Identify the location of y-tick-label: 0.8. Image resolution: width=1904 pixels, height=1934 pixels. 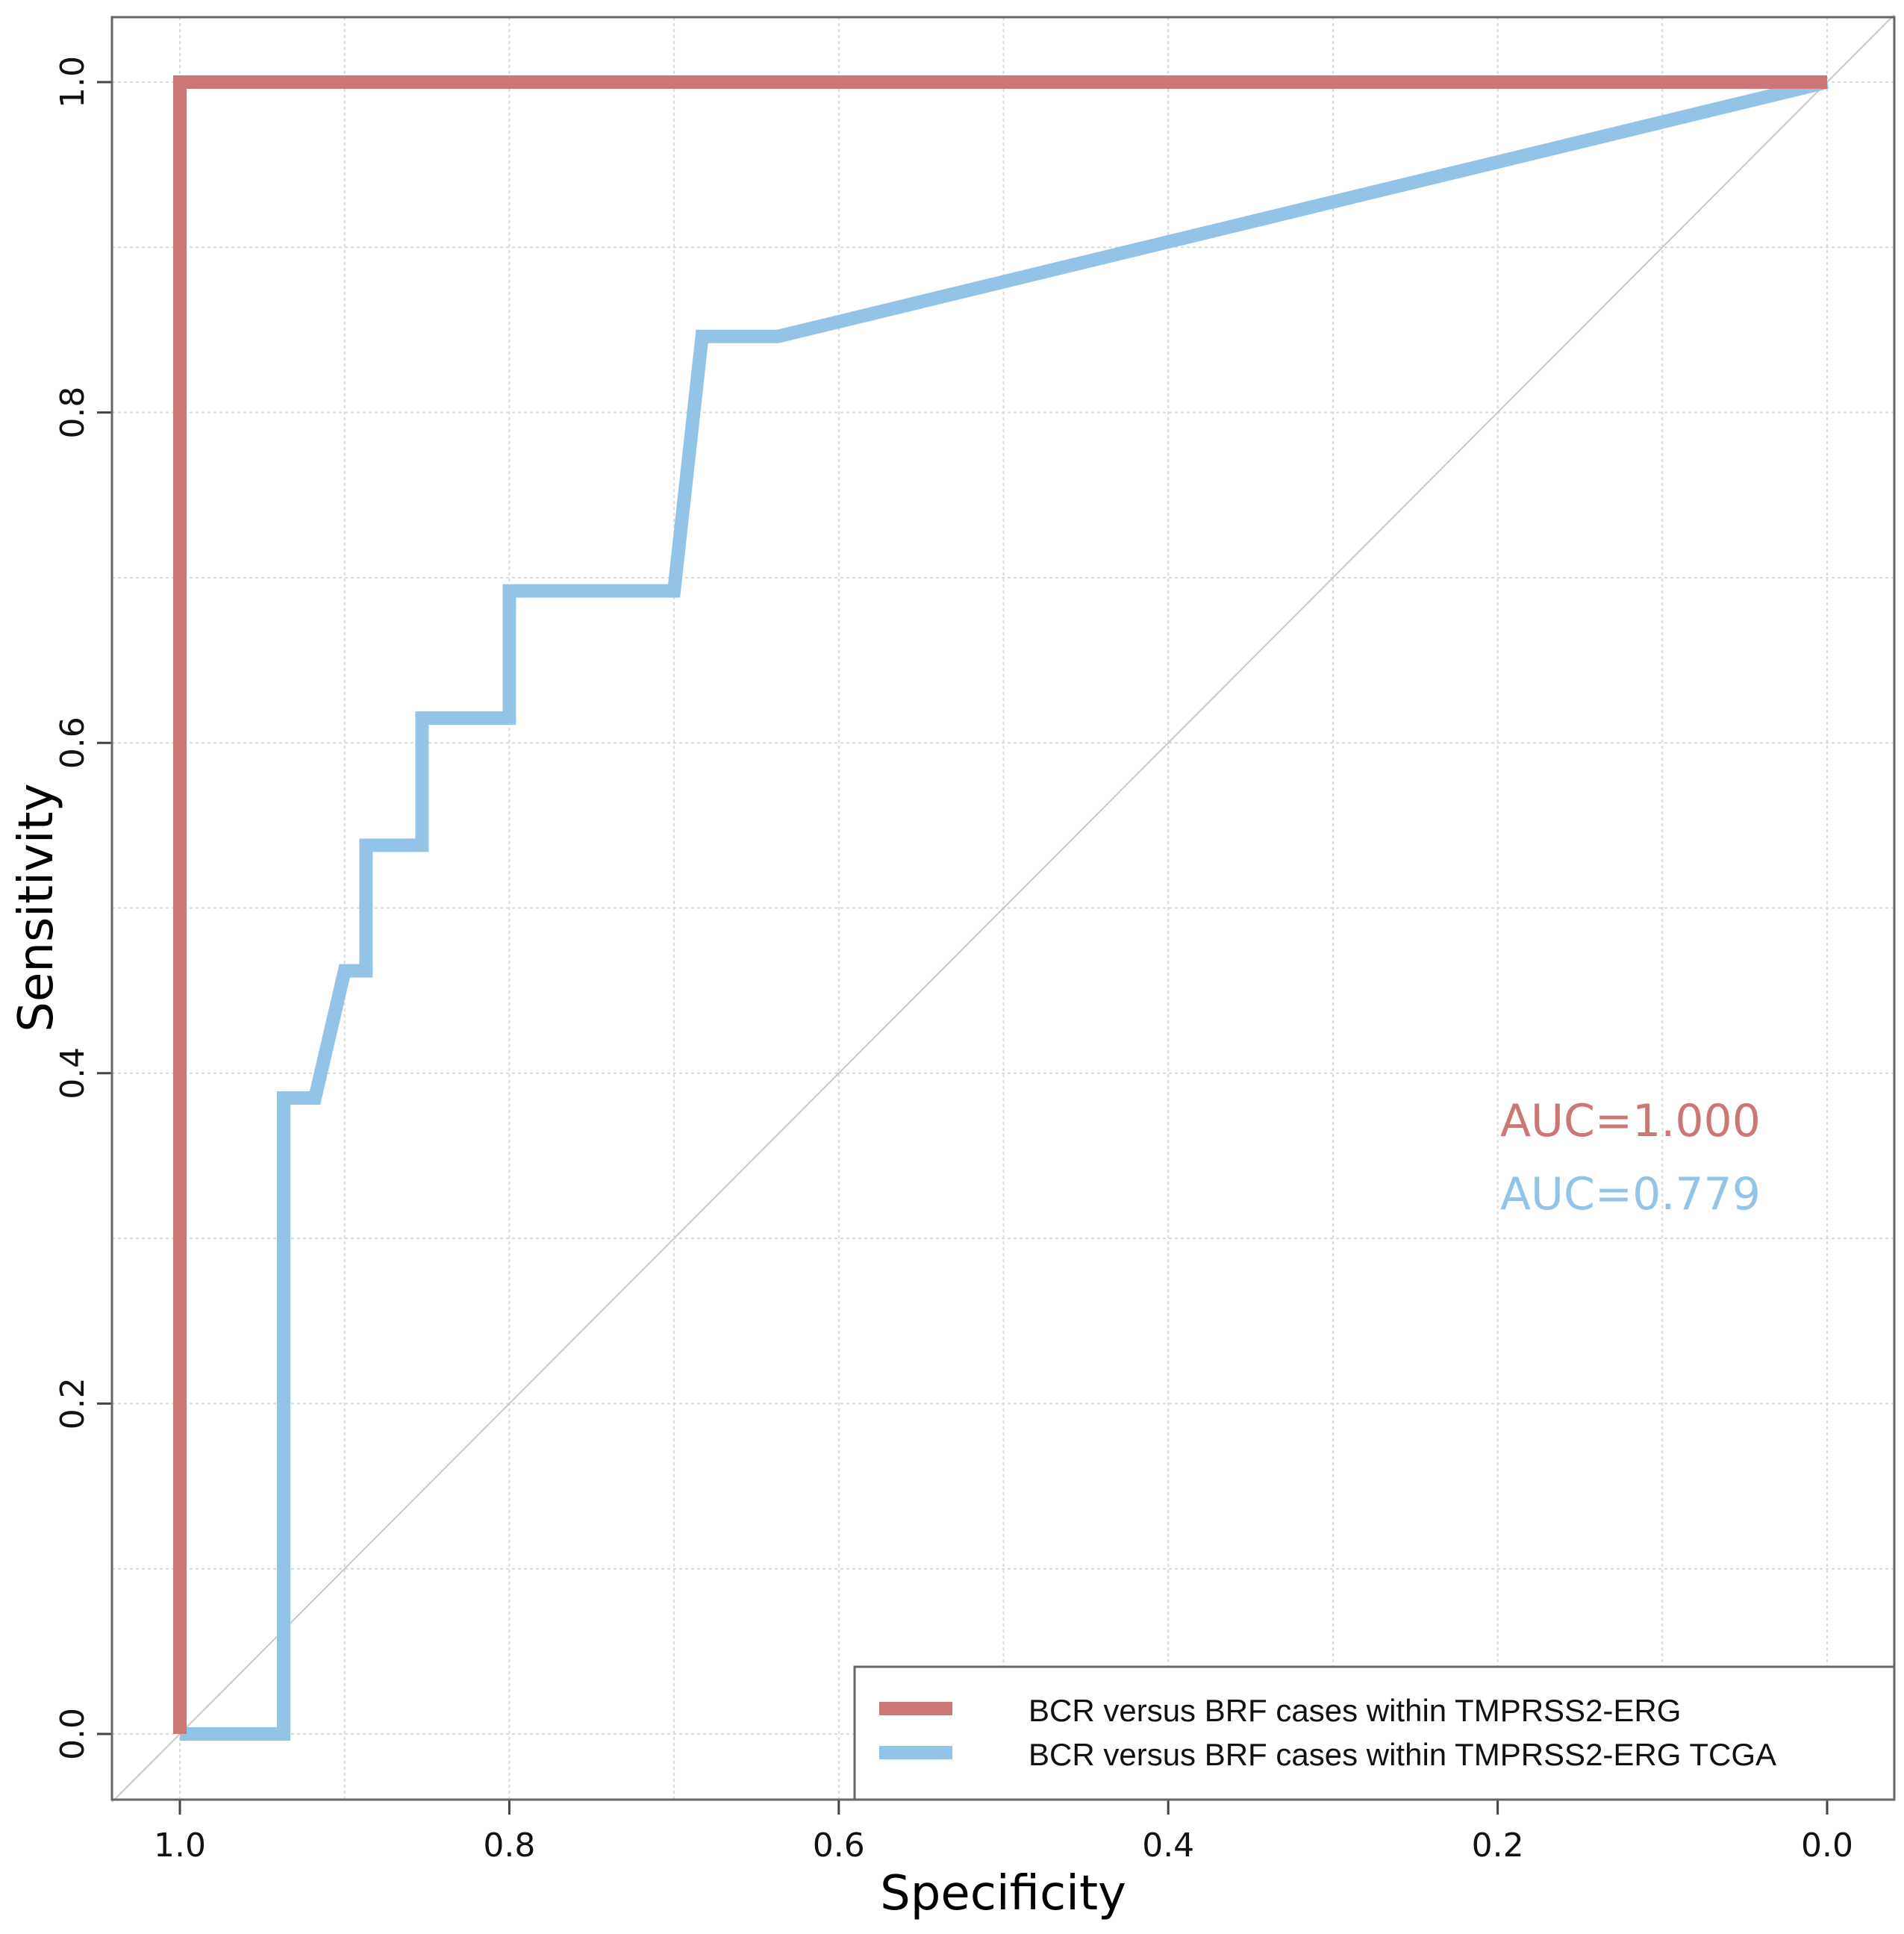
(73, 413).